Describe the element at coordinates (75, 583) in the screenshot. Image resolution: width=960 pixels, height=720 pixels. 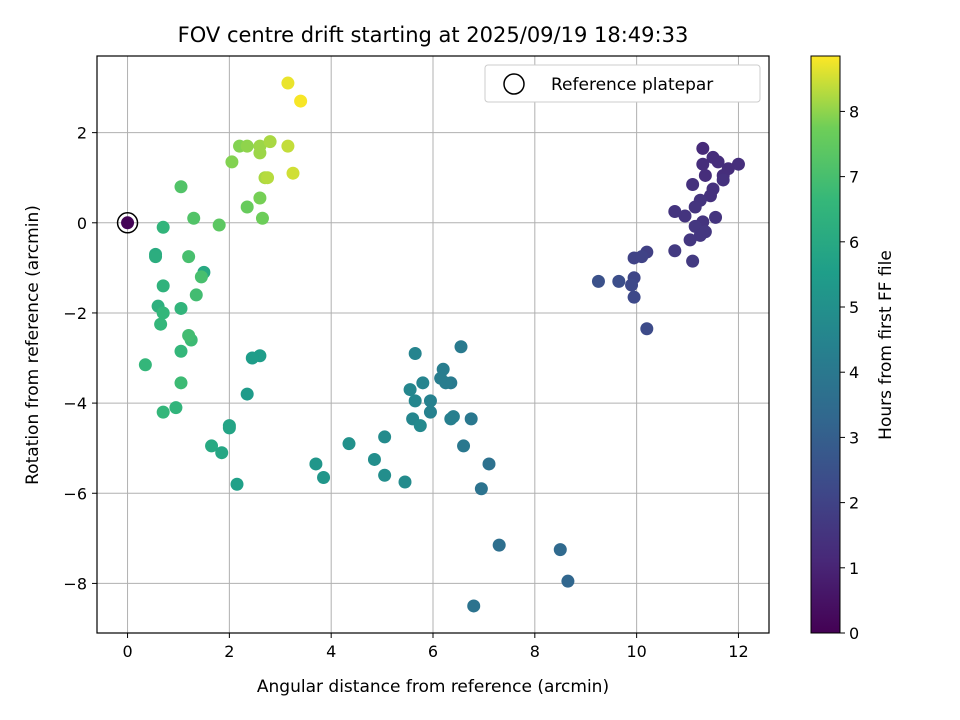
I see `y-tick-label: −8` at that location.